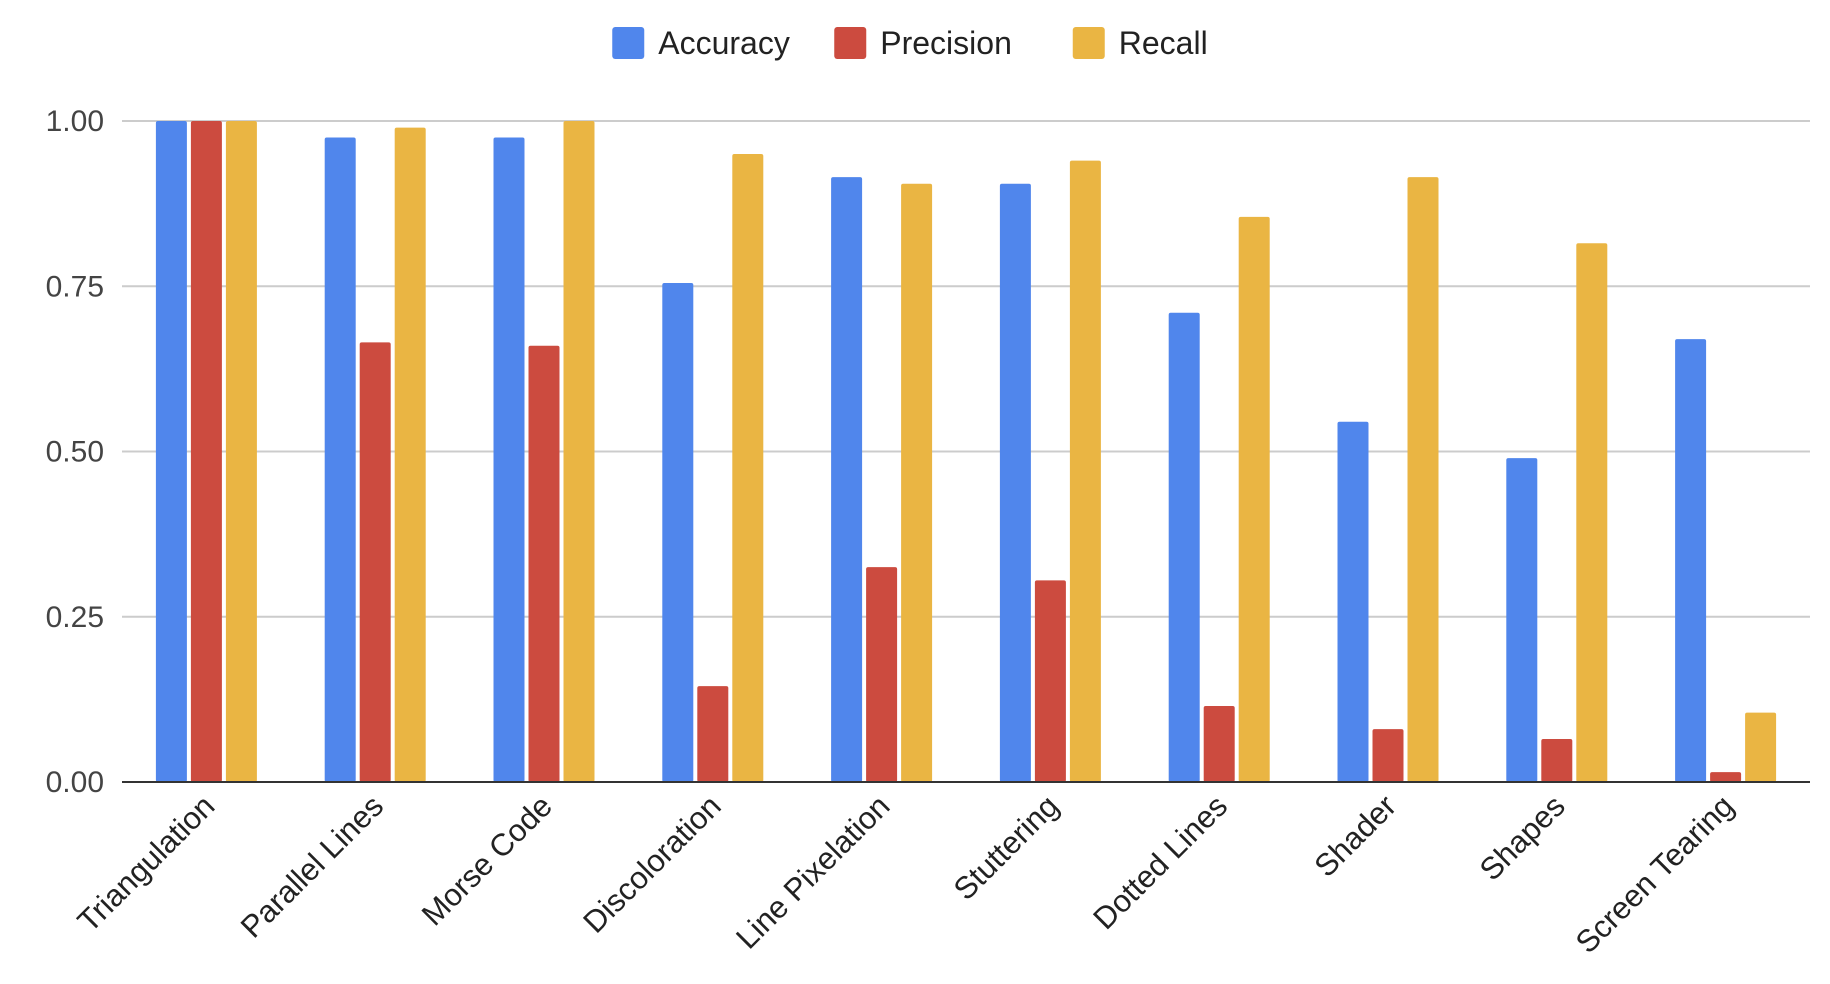 The height and width of the screenshot is (984, 1830). I want to click on x-tick-label: Shapes, so click(1522, 837).